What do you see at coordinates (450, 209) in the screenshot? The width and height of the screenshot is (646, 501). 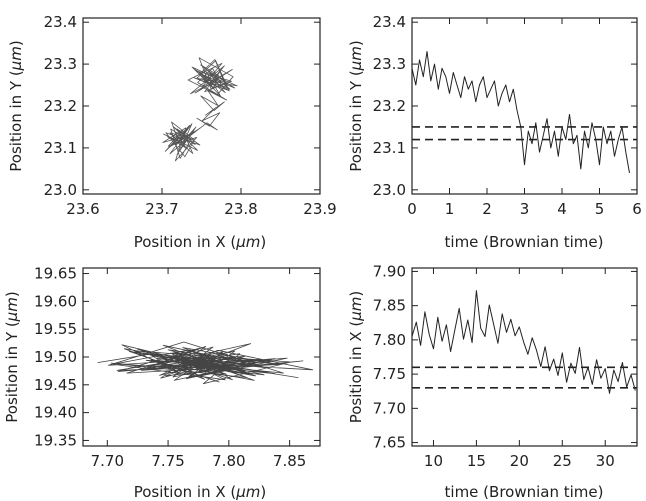 I see `x-tick-label: 1` at bounding box center [450, 209].